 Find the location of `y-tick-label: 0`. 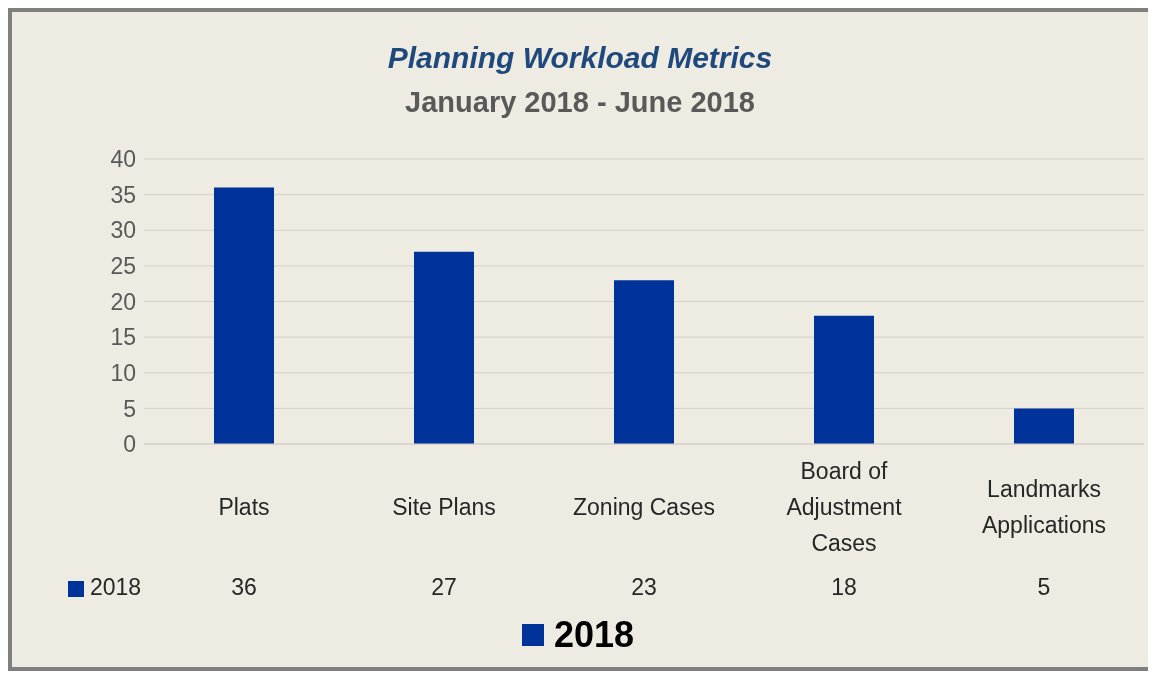

y-tick-label: 0 is located at coordinates (129, 444).